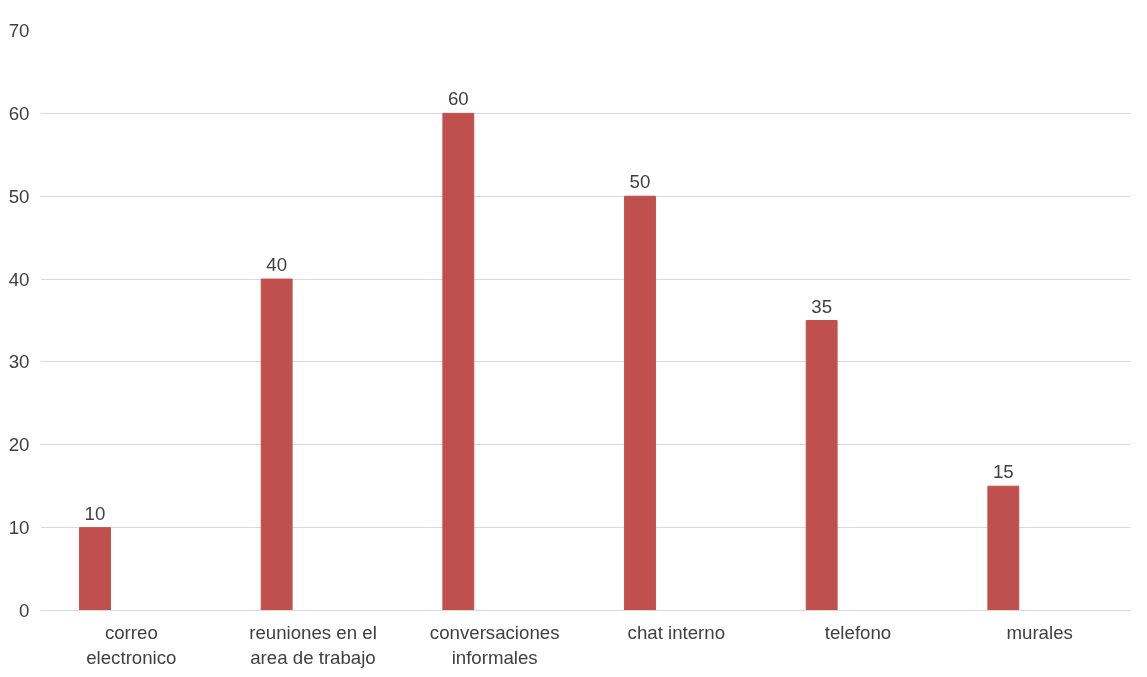 The height and width of the screenshot is (677, 1147). Describe the element at coordinates (494, 644) in the screenshot. I see `x-tick-label: conversaciones informales` at that location.